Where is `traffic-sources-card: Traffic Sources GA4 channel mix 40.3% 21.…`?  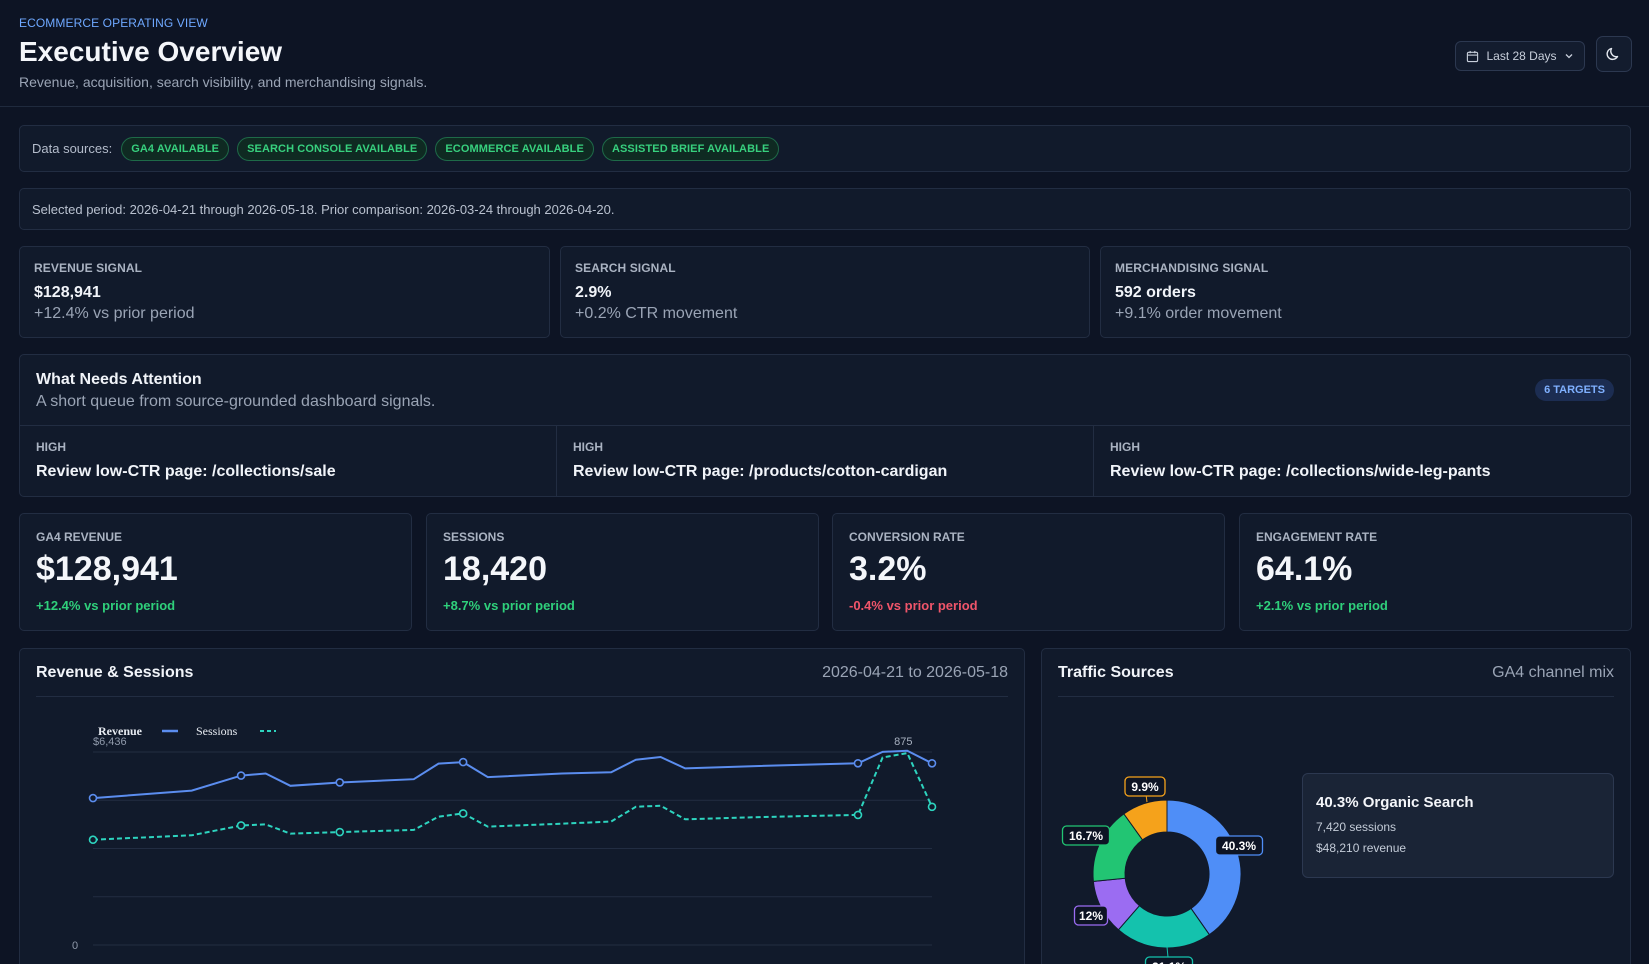
traffic-sources-card: Traffic Sources GA4 channel mix 40.3% 21.… is located at coordinates (1336, 806).